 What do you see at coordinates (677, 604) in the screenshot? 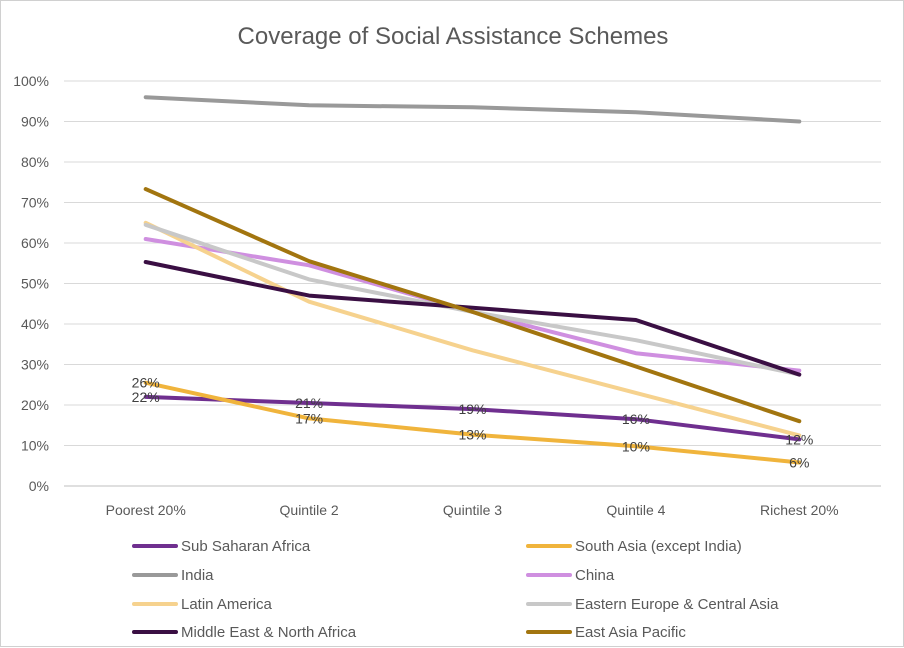
I see `legend-label: Eastern Europe & Central Asia` at bounding box center [677, 604].